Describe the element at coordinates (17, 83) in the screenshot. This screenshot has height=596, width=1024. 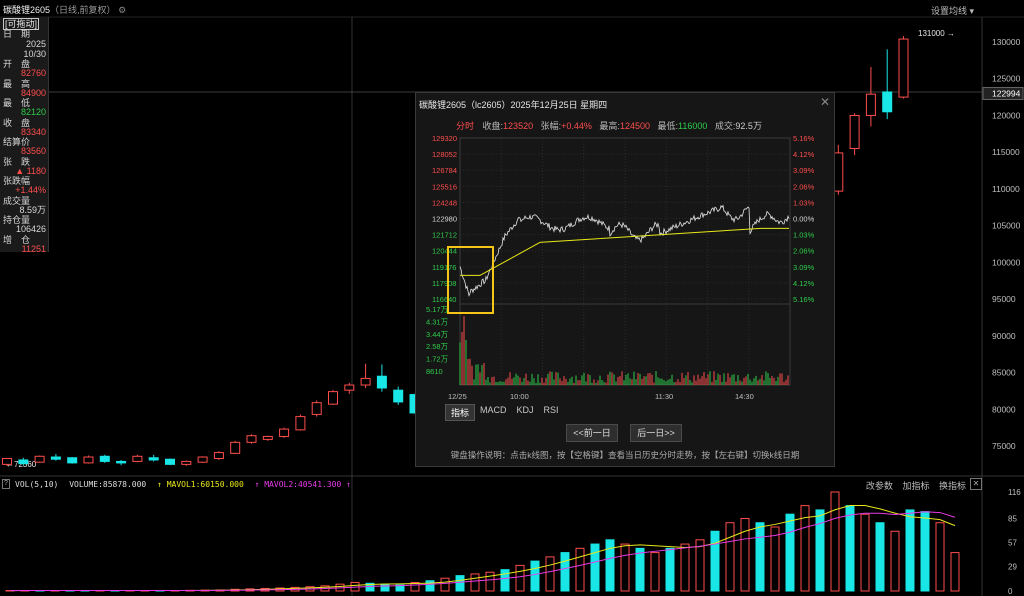
I see `info-label: 最 高` at that location.